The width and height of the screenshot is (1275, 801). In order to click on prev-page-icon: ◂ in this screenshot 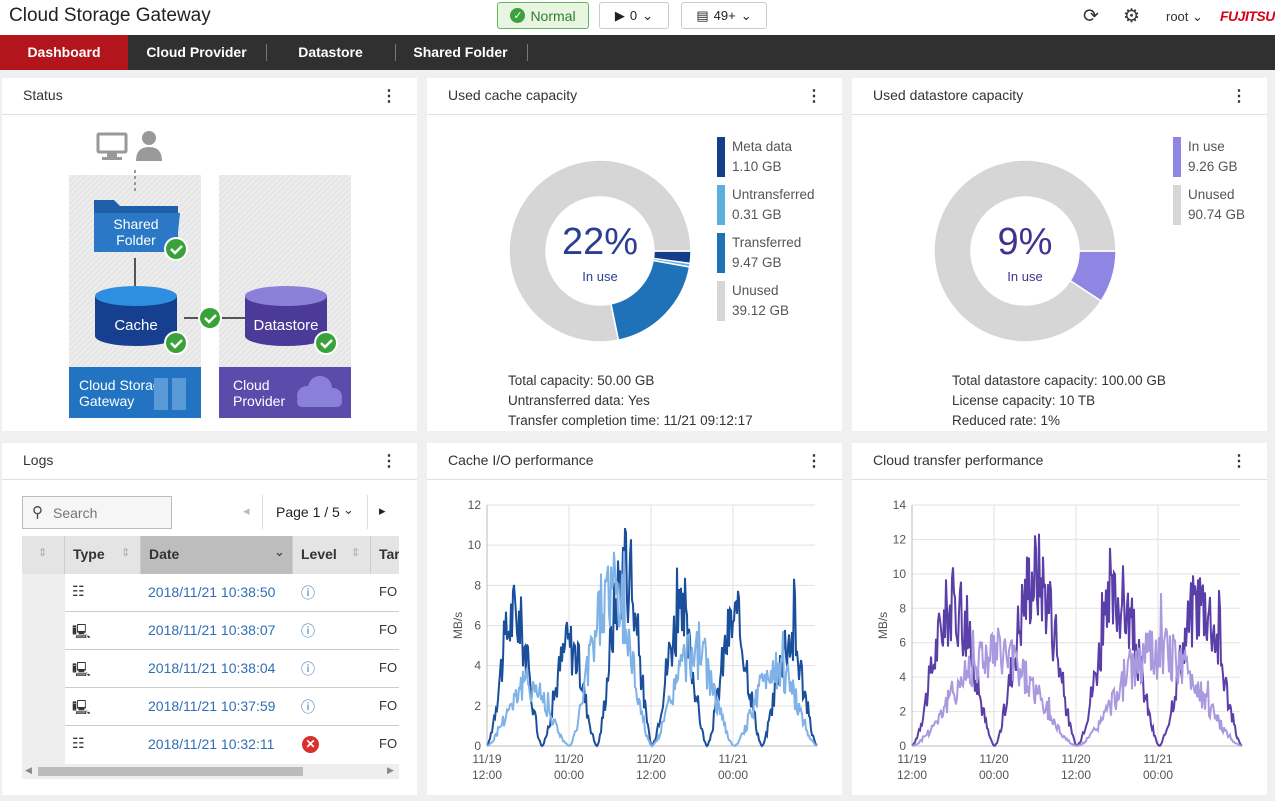, I will do `click(246, 510)`.